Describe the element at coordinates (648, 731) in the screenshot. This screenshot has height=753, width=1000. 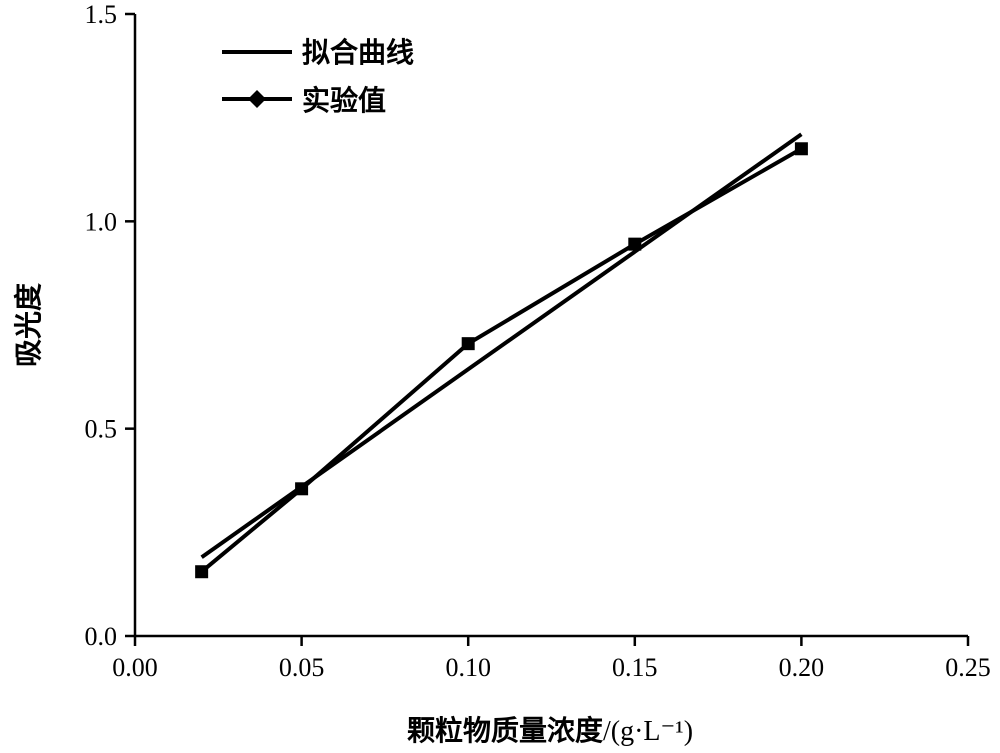
I see `x-axis-title-unit: /(g·L⁻¹)` at that location.